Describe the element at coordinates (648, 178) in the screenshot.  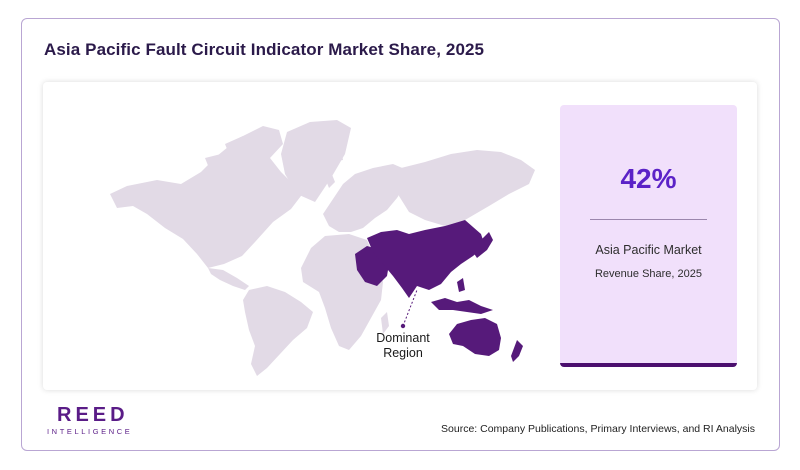
I see `stat-value: 42%` at that location.